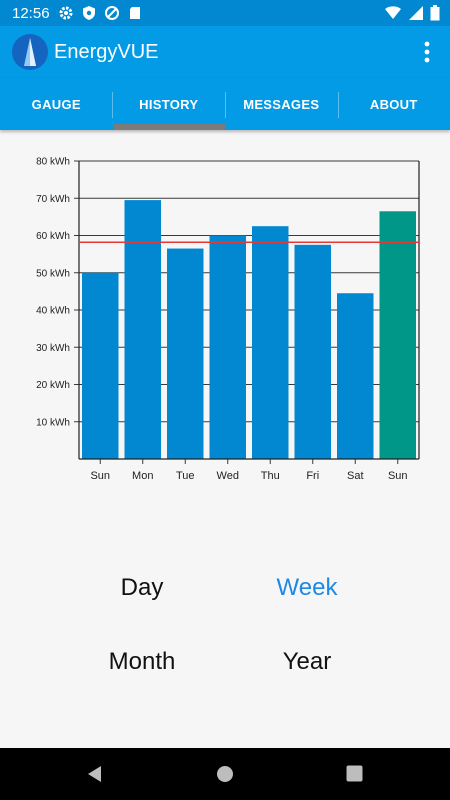  Describe the element at coordinates (53, 273) in the screenshot. I see `y-tick-label: 50 kWh` at that location.